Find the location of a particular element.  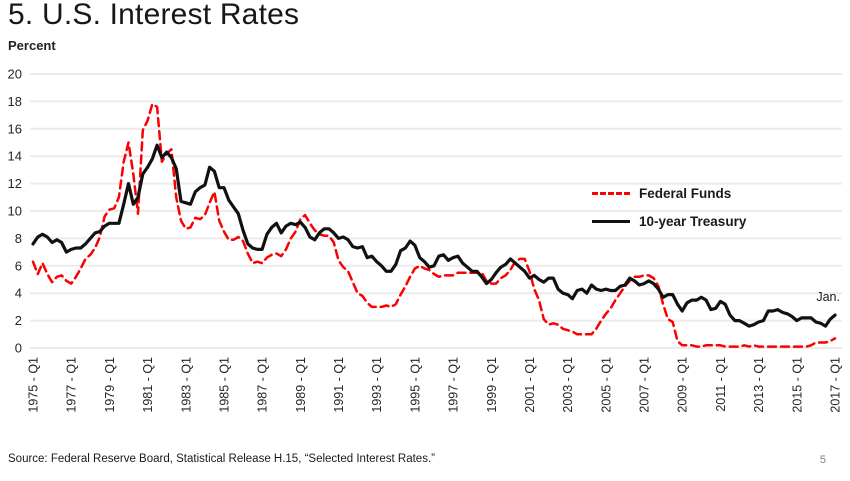

x-tick-label: 1981 - Q1 is located at coordinates (148, 385).